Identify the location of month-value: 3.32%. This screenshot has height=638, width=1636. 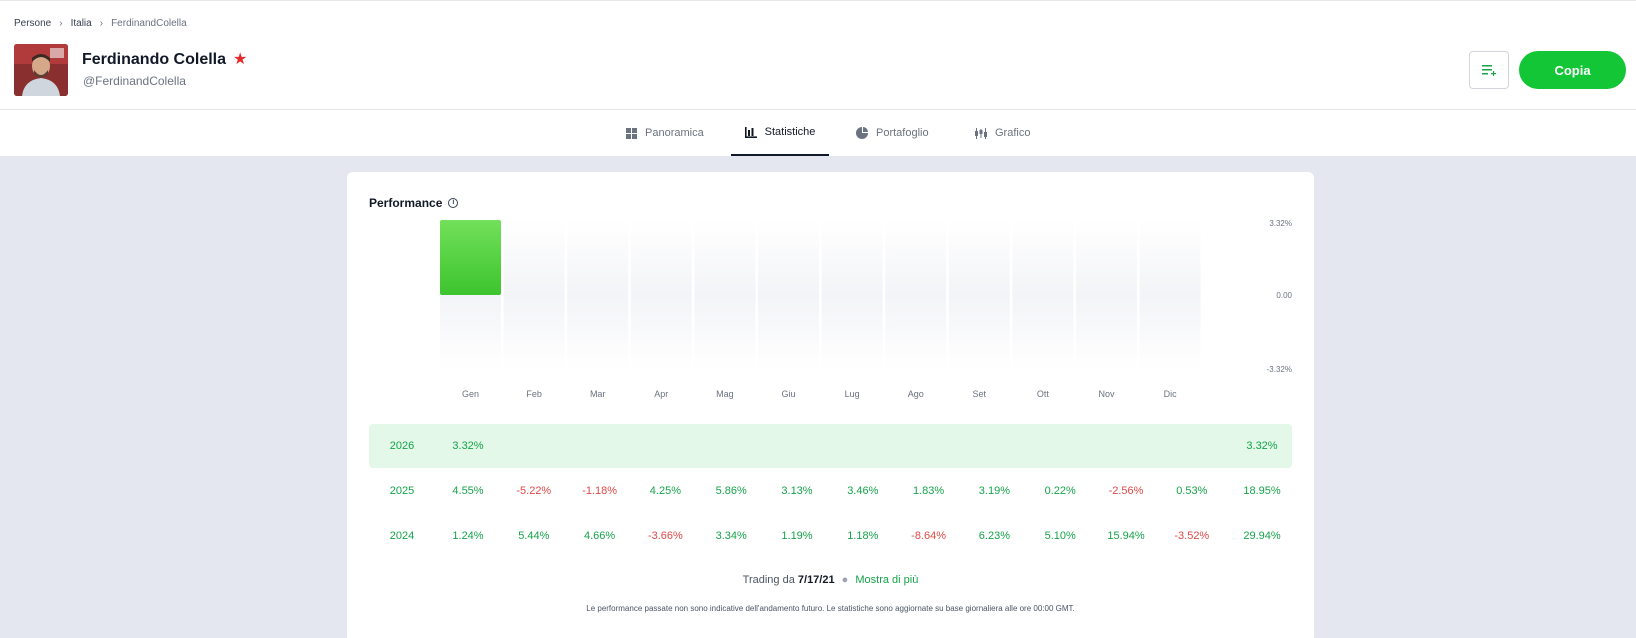
(468, 446).